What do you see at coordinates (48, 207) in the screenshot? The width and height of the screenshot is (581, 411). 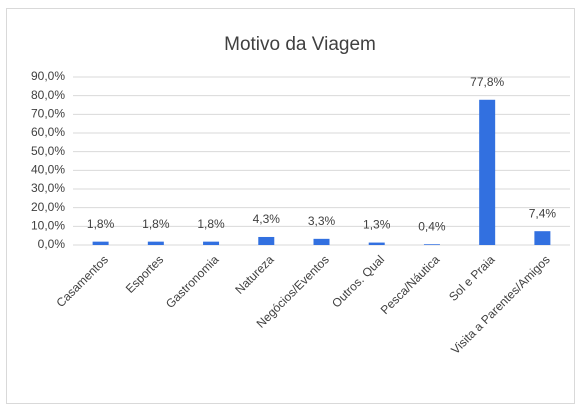 I see `y-tick-label: 20,0%` at bounding box center [48, 207].